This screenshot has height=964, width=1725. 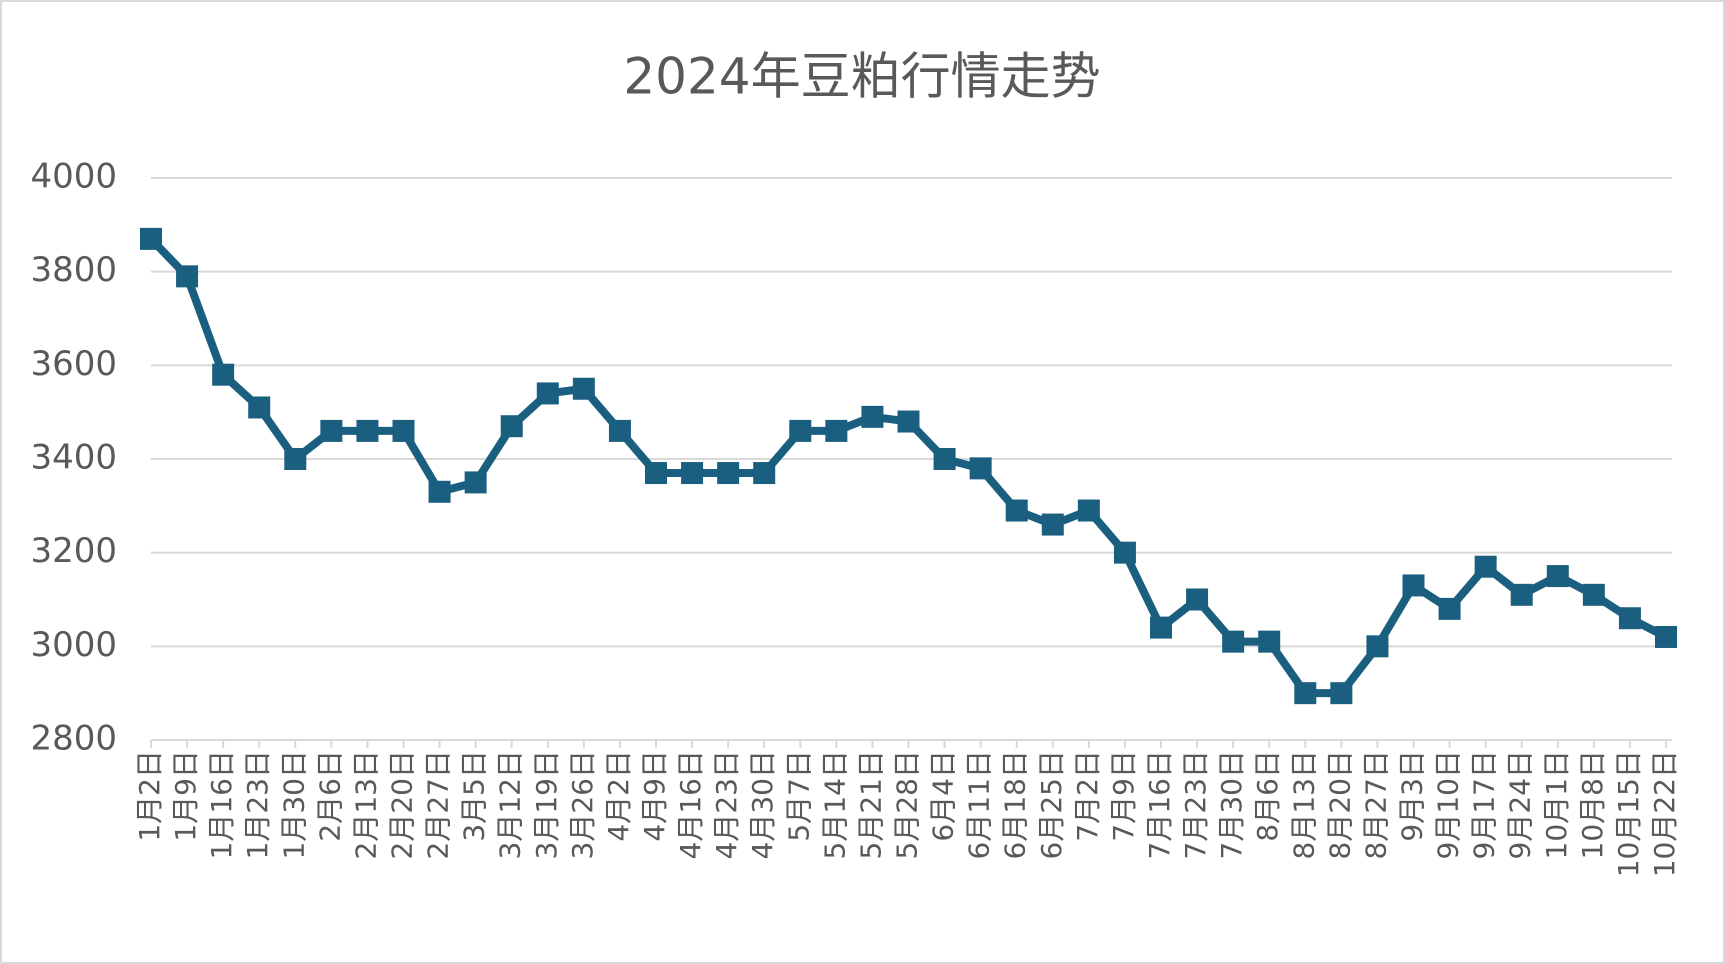 I want to click on x-tick-label: 3月26日, so click(x=582, y=804).